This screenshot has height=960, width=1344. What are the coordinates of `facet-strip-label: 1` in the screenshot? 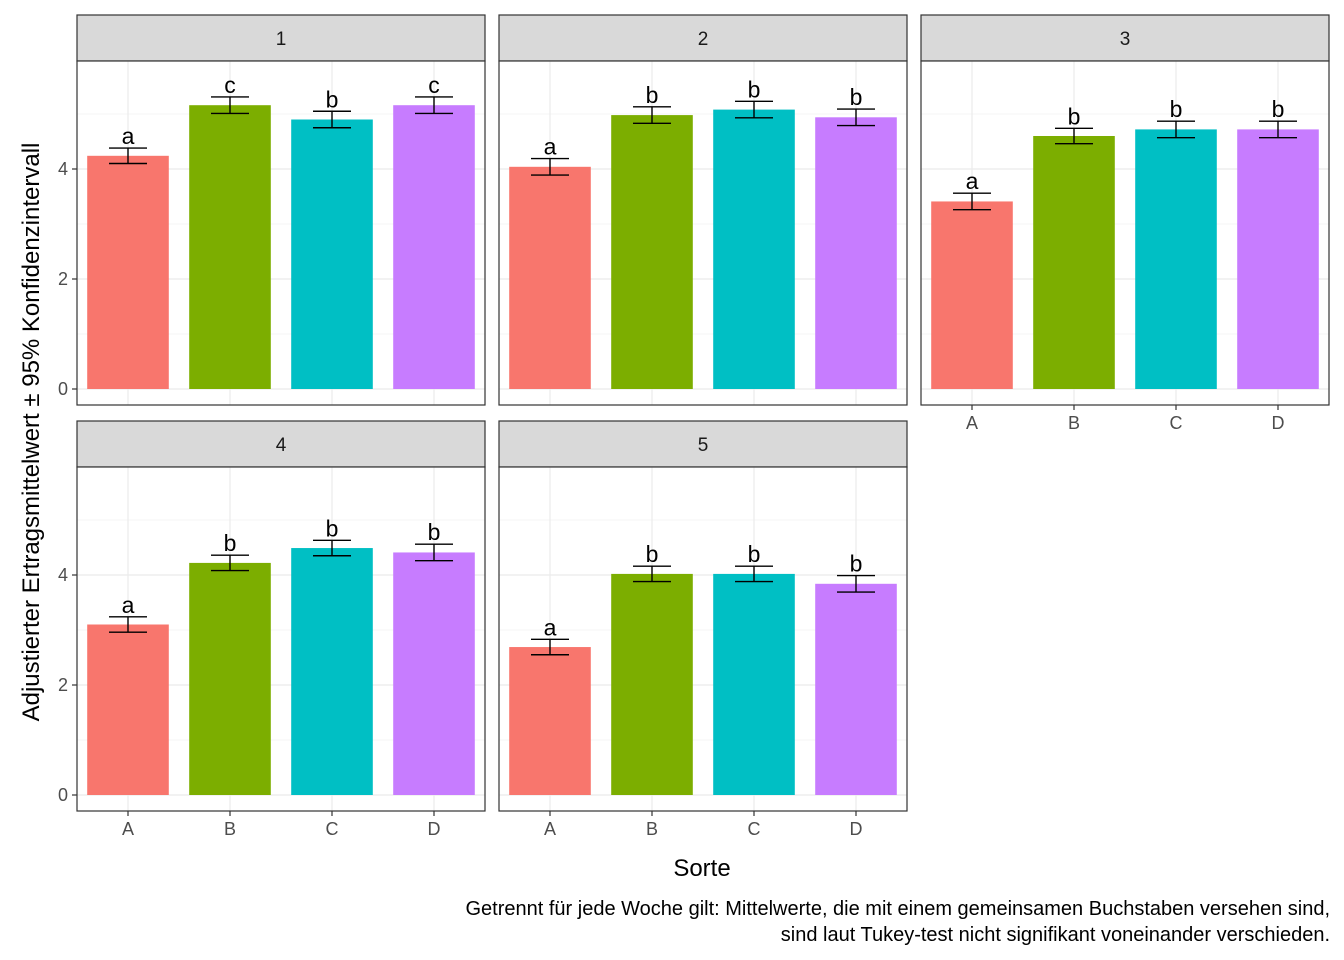 It's located at (281, 39).